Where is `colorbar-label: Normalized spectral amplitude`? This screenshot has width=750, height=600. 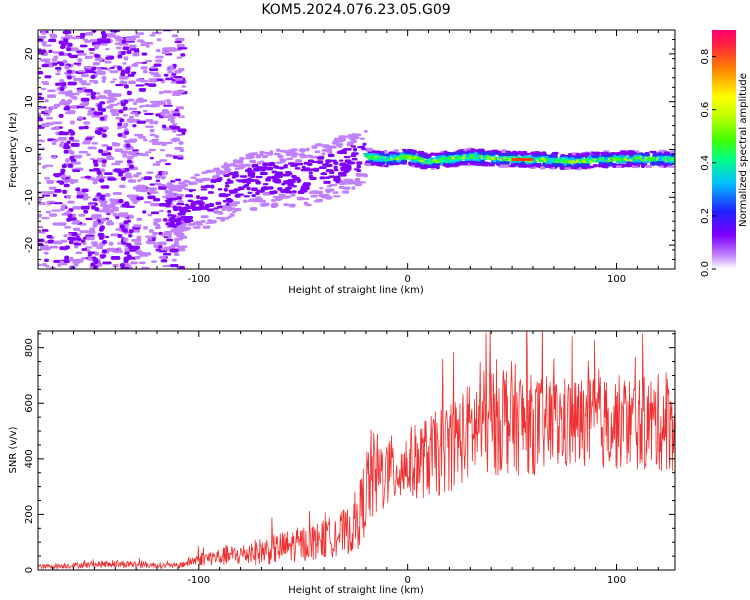
colorbar-label: Normalized spectral amplitude is located at coordinates (743, 150).